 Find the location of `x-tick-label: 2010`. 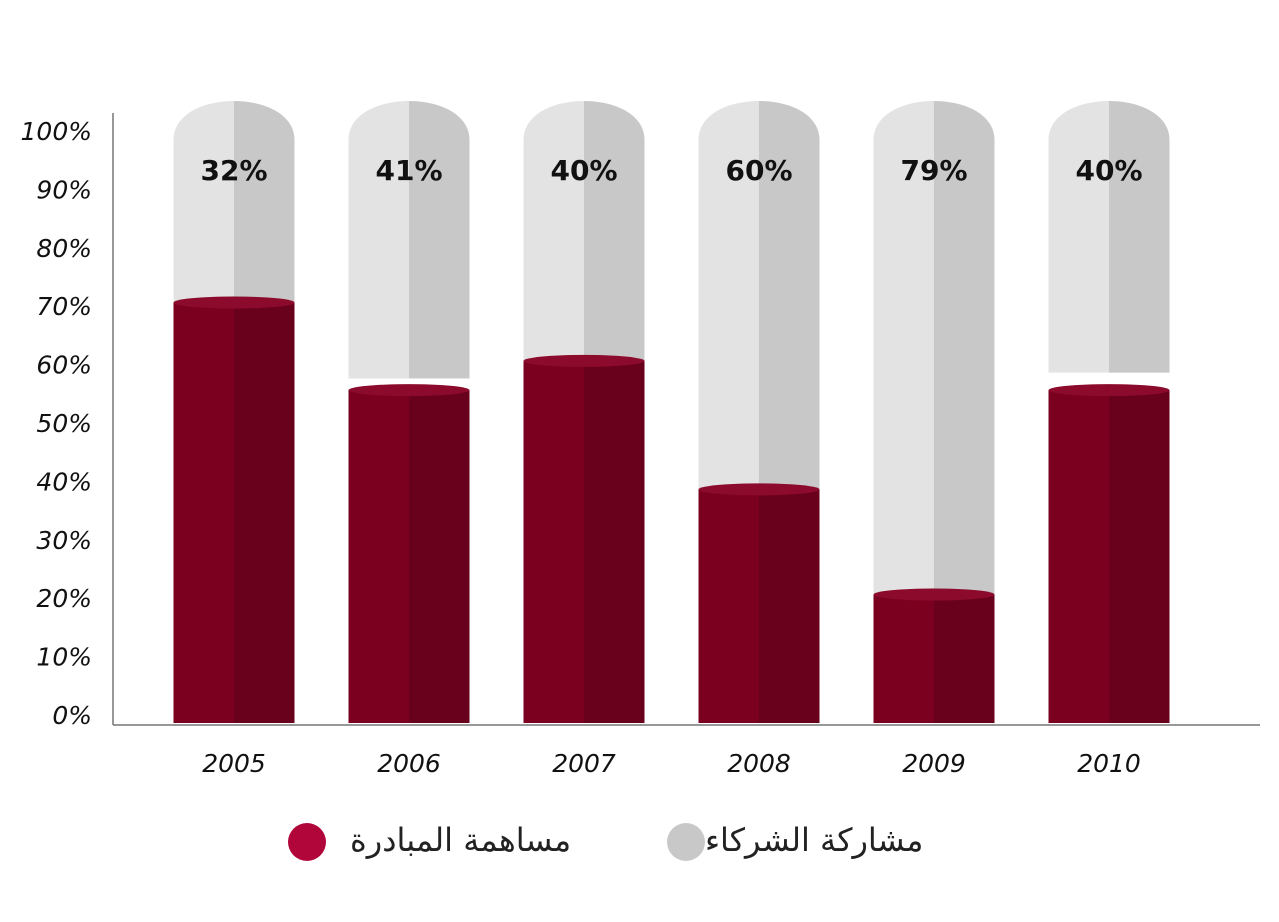

x-tick-label: 2010 is located at coordinates (1109, 763).